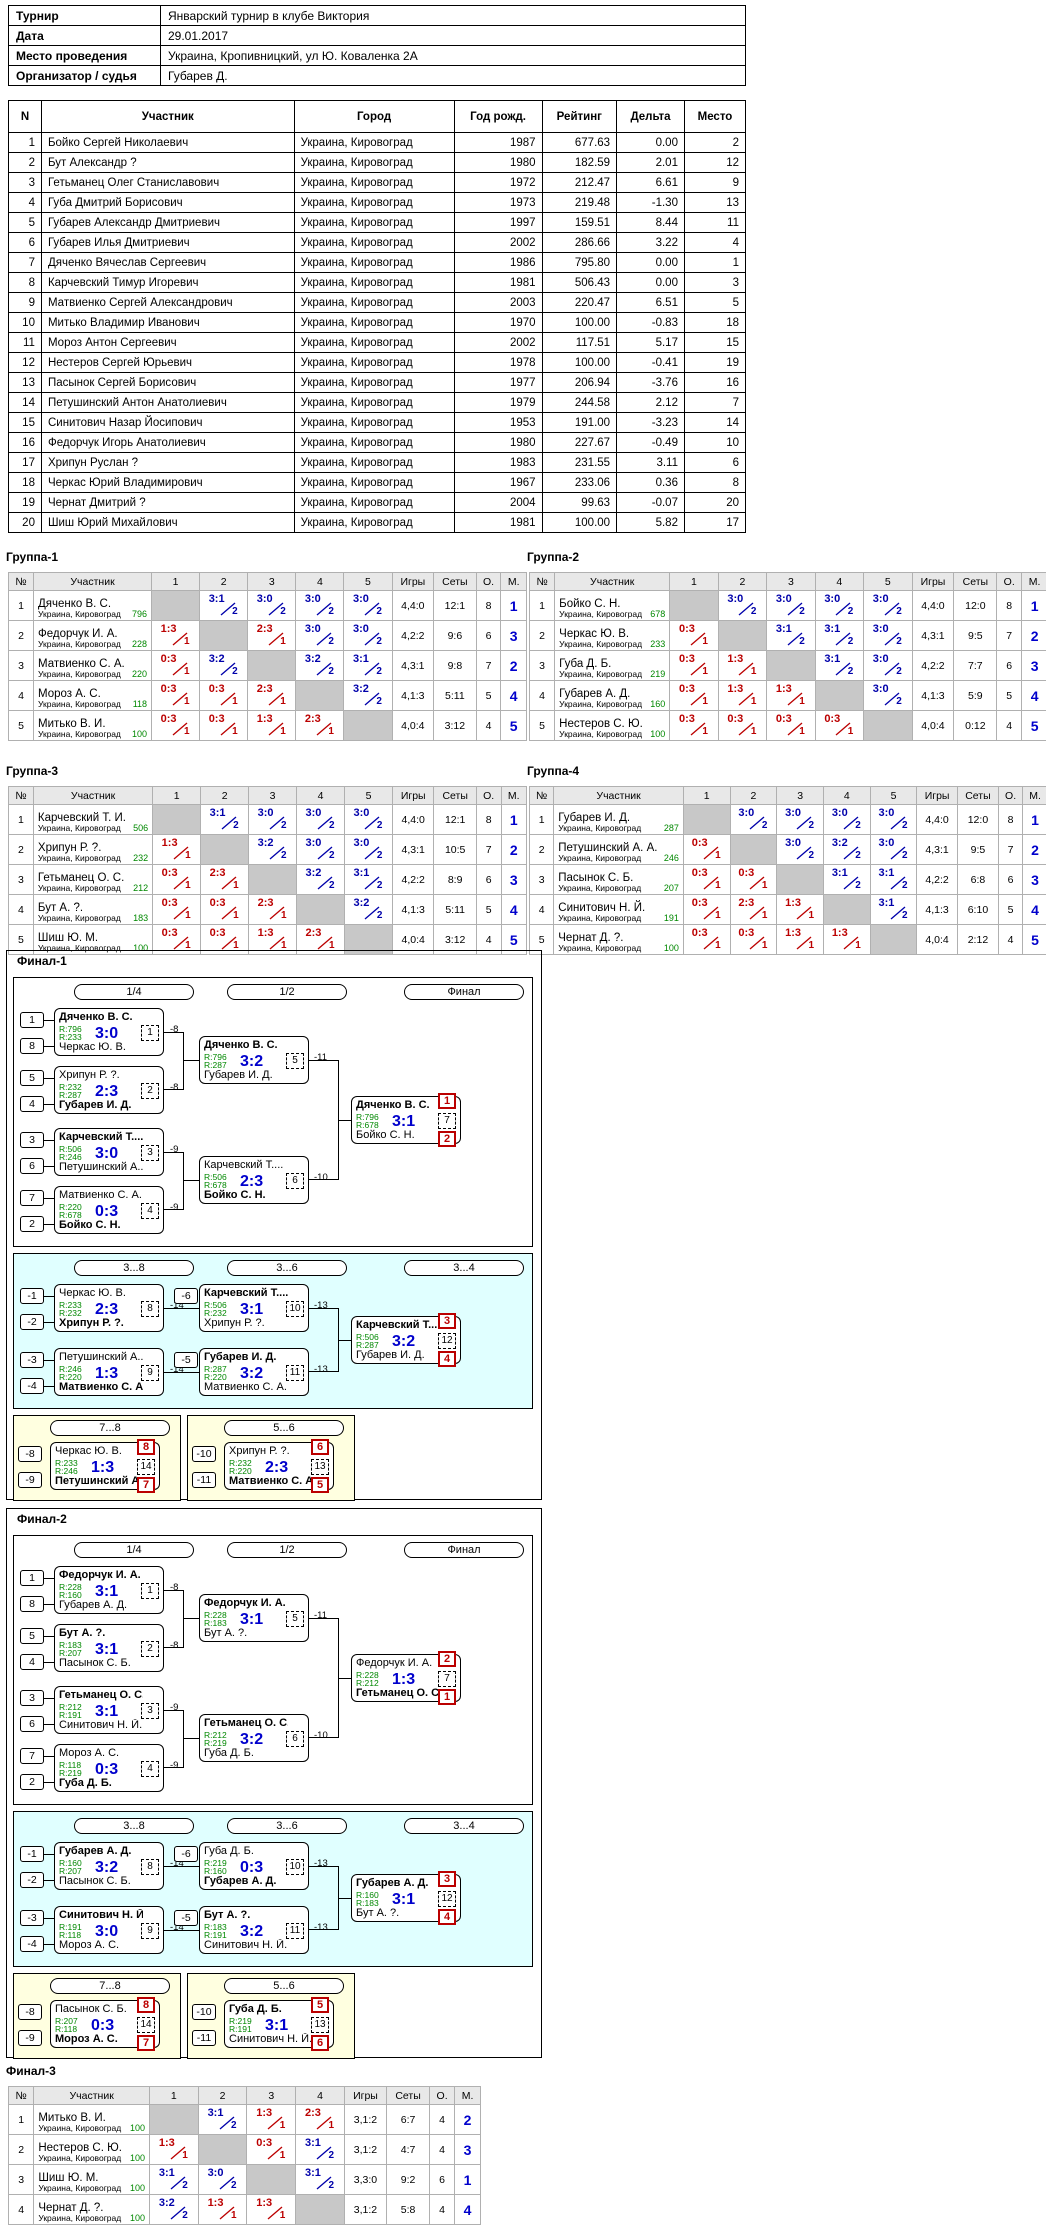 The height and width of the screenshot is (2232, 1046). Describe the element at coordinates (392, 1883) in the screenshot. I see `player-a: Губарев А. Д.` at that location.